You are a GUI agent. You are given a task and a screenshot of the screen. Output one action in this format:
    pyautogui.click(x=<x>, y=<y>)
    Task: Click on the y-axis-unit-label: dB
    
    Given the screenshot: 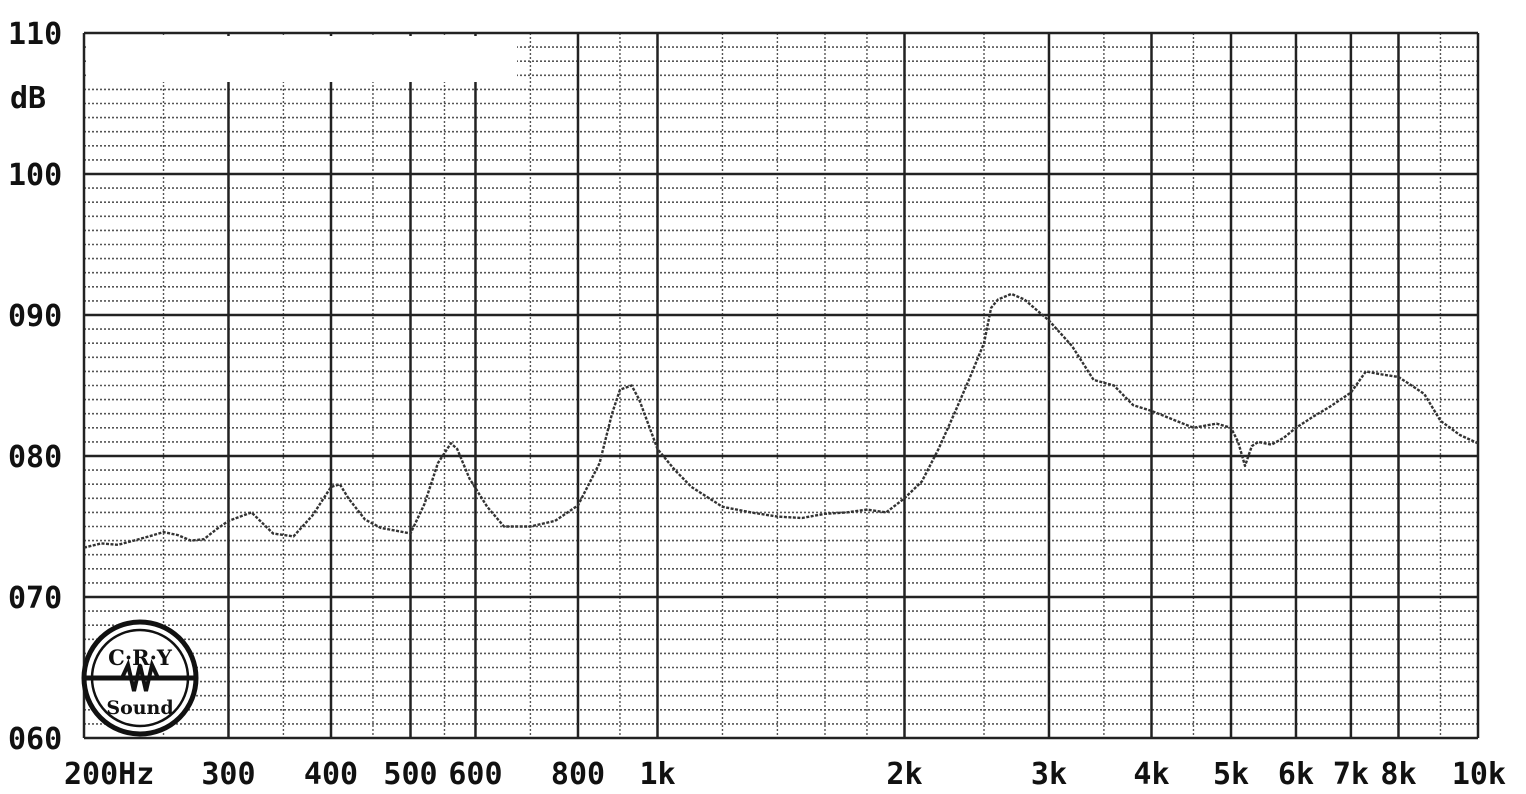 What is the action you would take?
    pyautogui.click(x=28, y=98)
    